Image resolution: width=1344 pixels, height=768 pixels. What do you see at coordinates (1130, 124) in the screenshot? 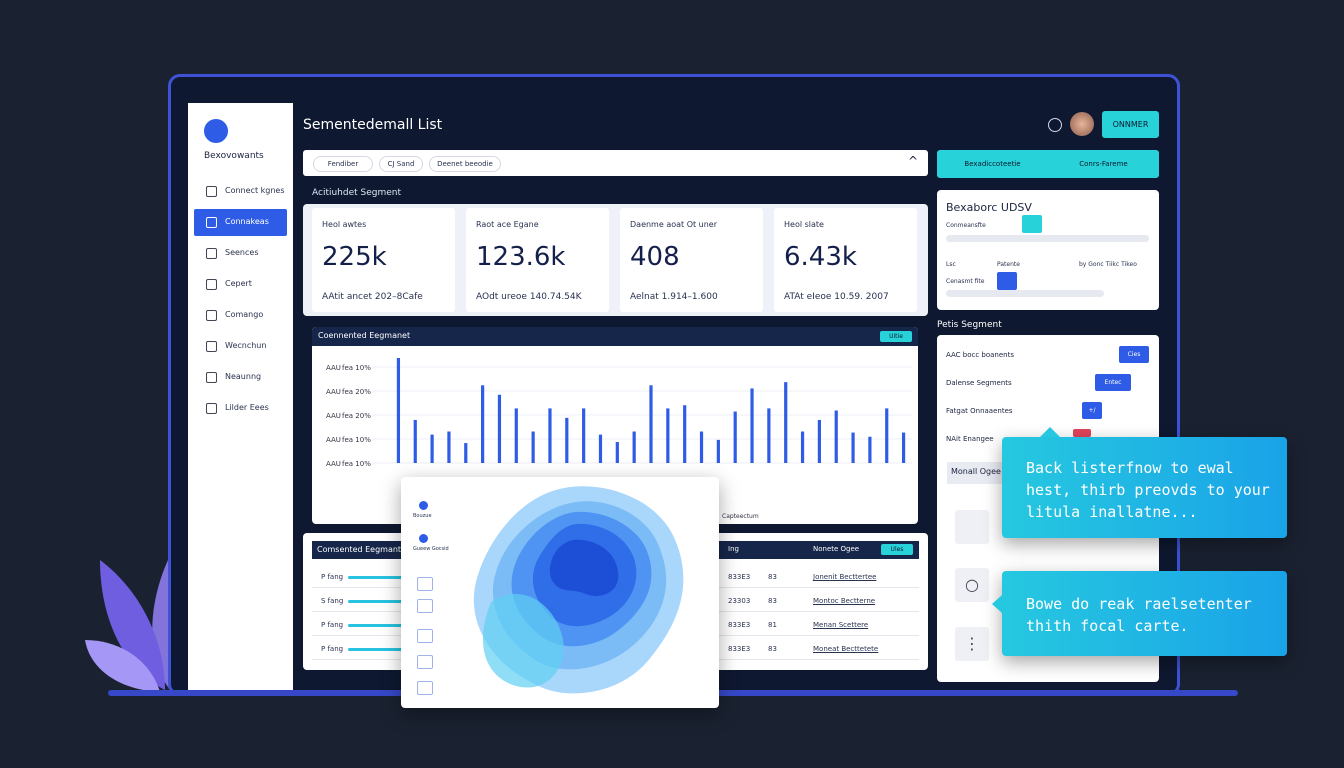
I see `header-button: ONNMER` at bounding box center [1130, 124].